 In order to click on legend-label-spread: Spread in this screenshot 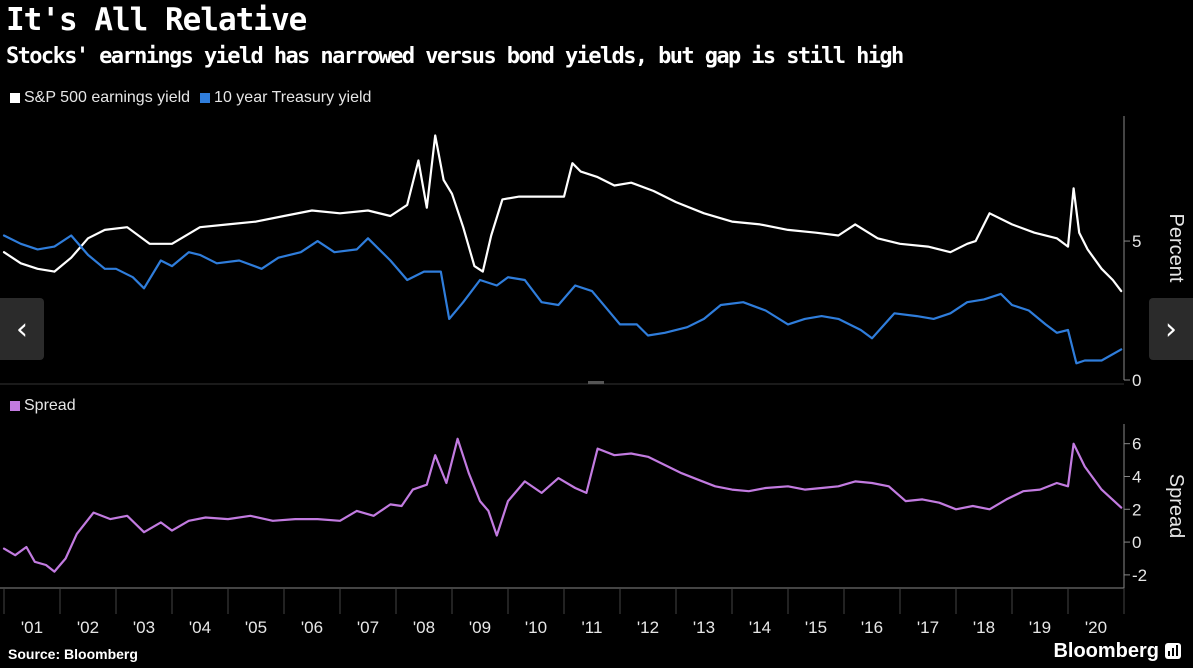, I will do `click(50, 405)`.